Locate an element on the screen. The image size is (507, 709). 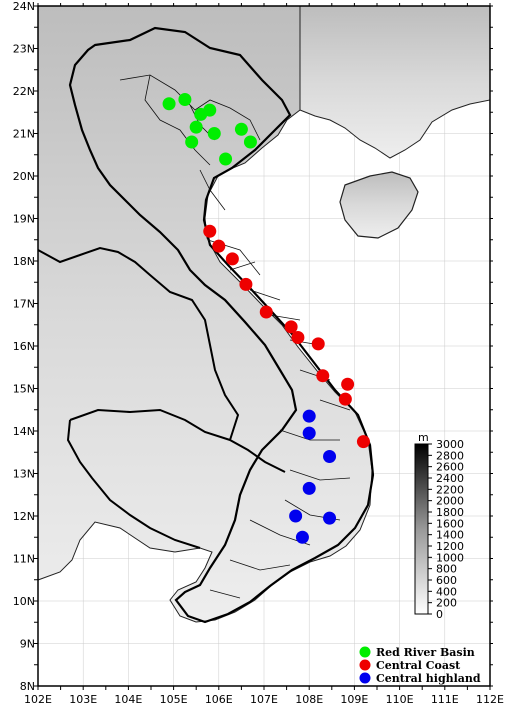
colorbar-tick-label: 2200 is located at coordinates (450, 489).